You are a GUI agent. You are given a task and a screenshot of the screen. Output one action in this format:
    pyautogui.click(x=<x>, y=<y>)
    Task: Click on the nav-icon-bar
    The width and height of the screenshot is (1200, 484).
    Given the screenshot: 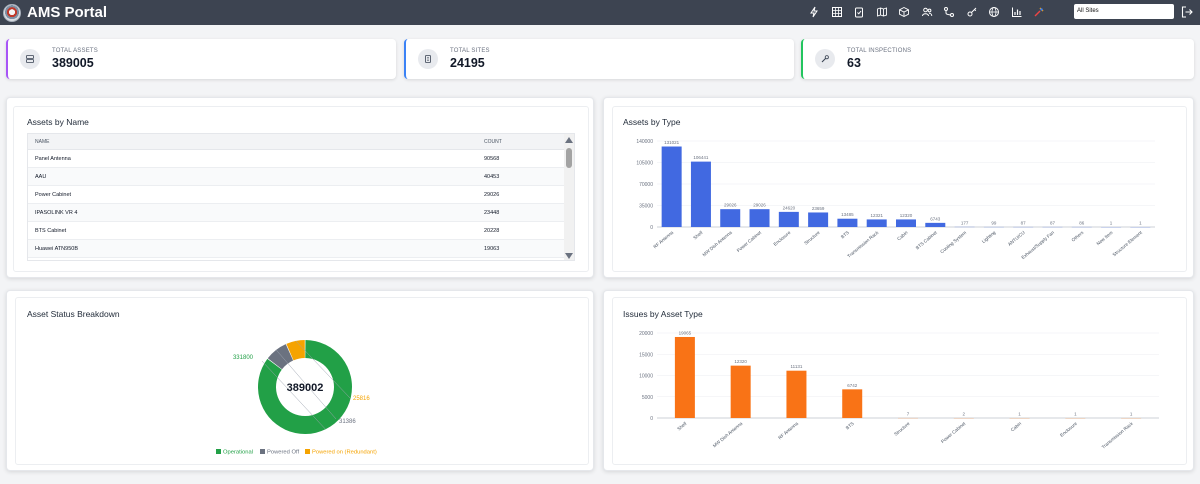 What is the action you would take?
    pyautogui.click(x=927, y=12)
    